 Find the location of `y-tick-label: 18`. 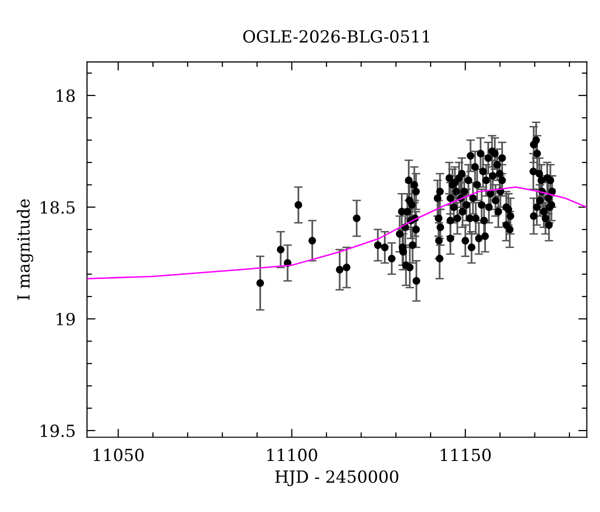

y-tick-label: 18 is located at coordinates (65, 95).